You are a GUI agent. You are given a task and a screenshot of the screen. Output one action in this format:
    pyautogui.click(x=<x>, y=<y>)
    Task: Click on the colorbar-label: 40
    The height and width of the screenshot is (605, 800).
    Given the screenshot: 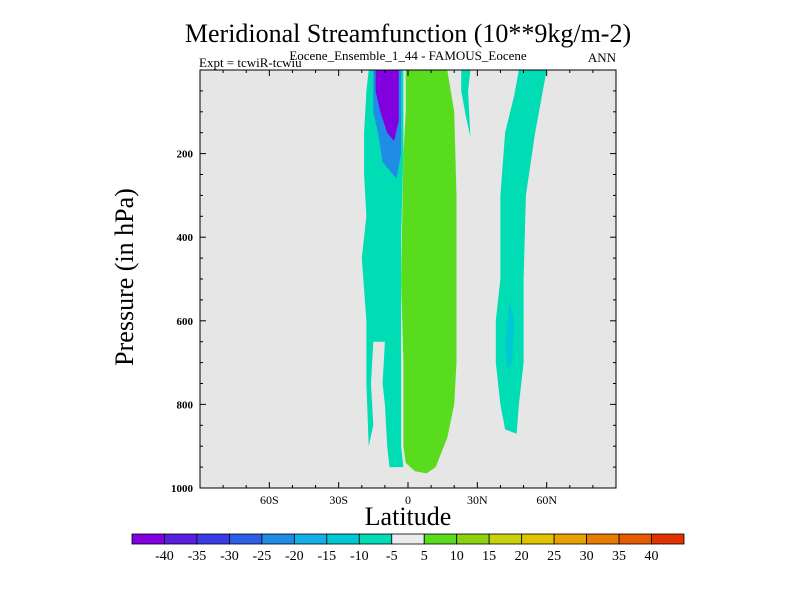 What is the action you would take?
    pyautogui.click(x=652, y=556)
    